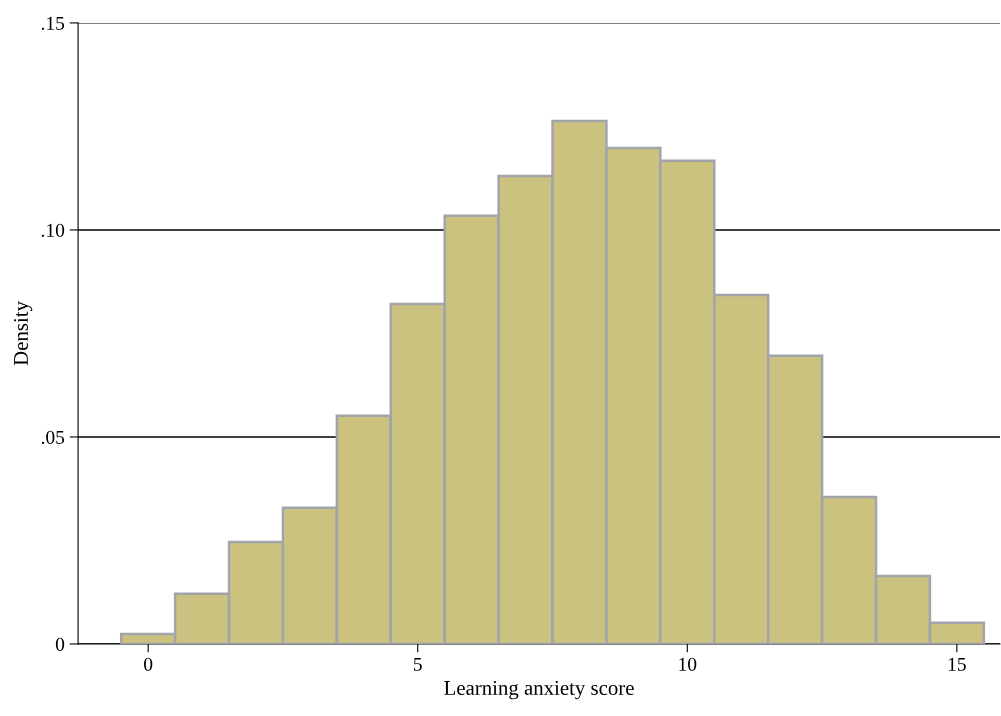 This screenshot has height=716, width=1001. Describe the element at coordinates (23, 333) in the screenshot. I see `y-axis-title: Density` at that location.